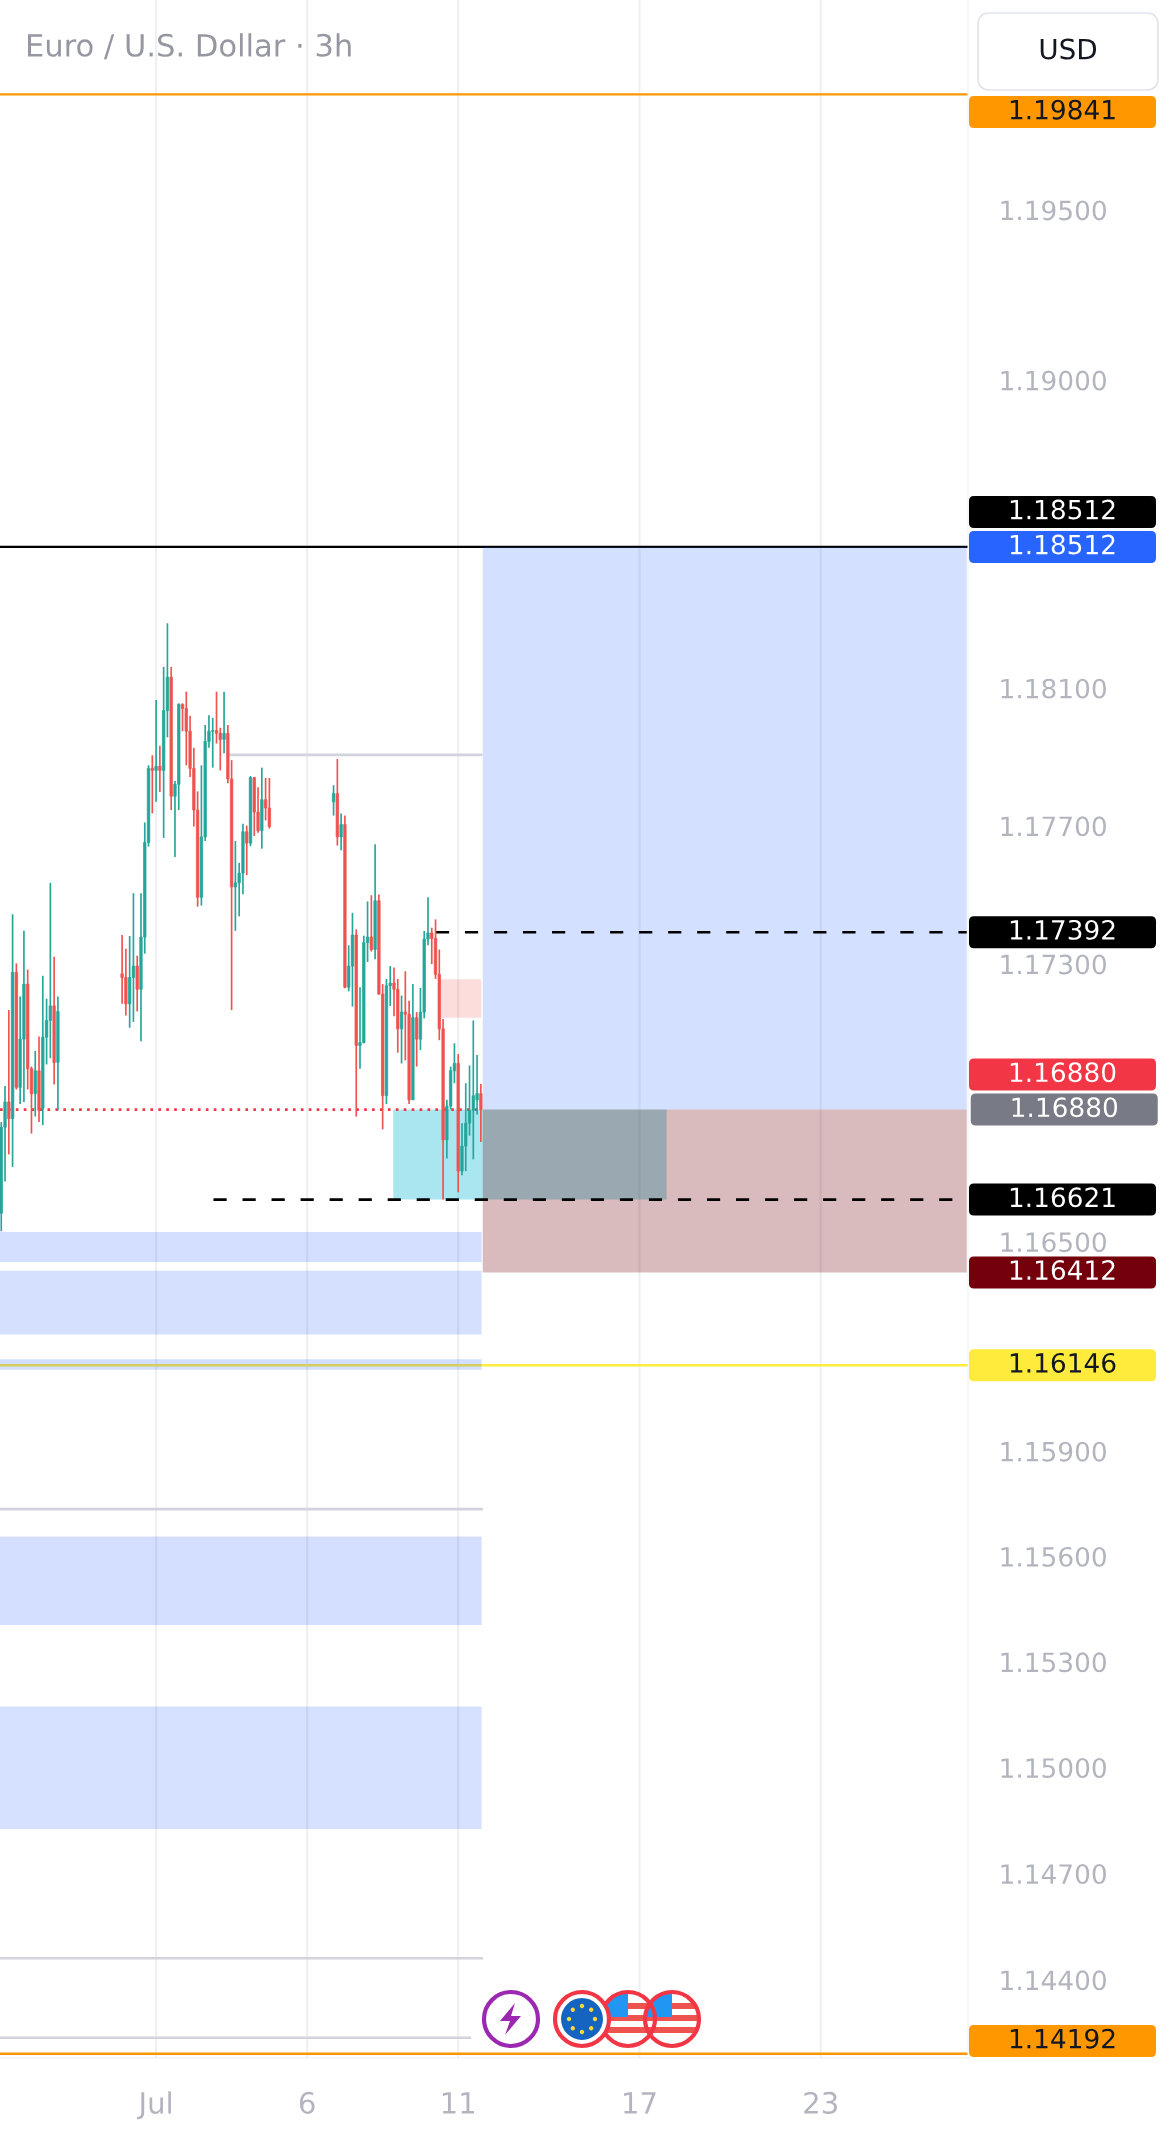  I want to click on text: Euro / U.S. Dollar · 3h, so click(189, 46).